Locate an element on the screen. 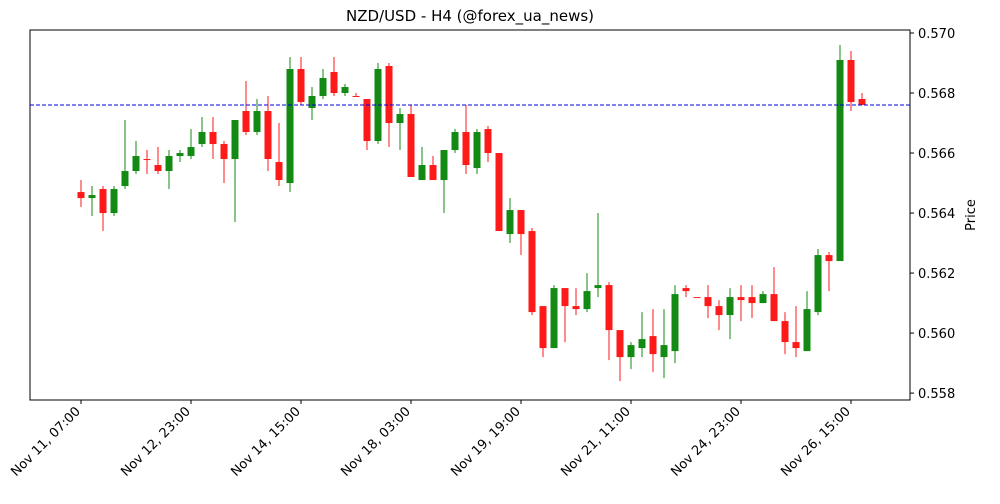  y-tick-label: 0.564 is located at coordinates (936, 214).